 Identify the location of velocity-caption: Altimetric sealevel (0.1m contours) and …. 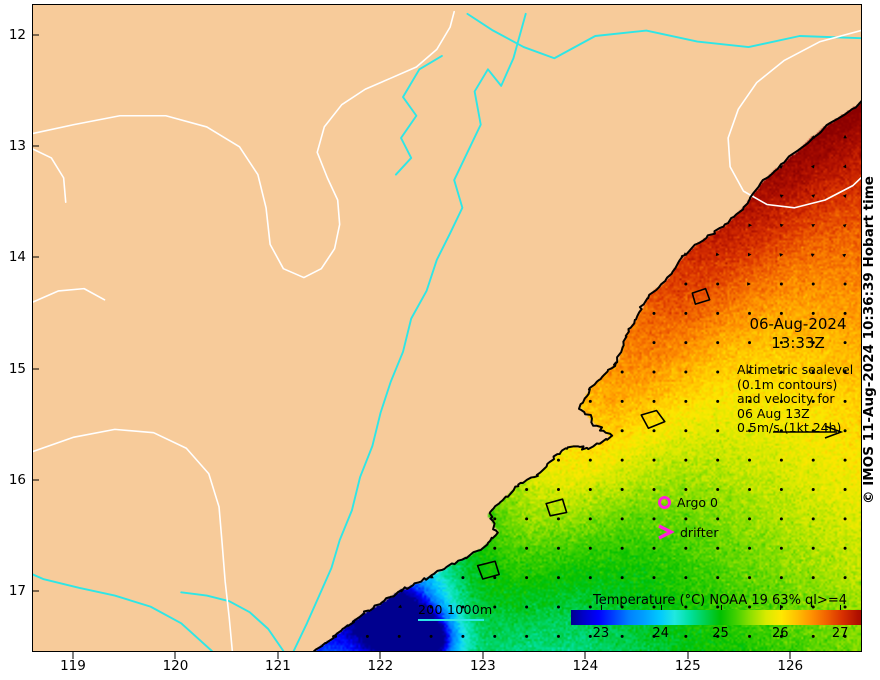
(795, 399).